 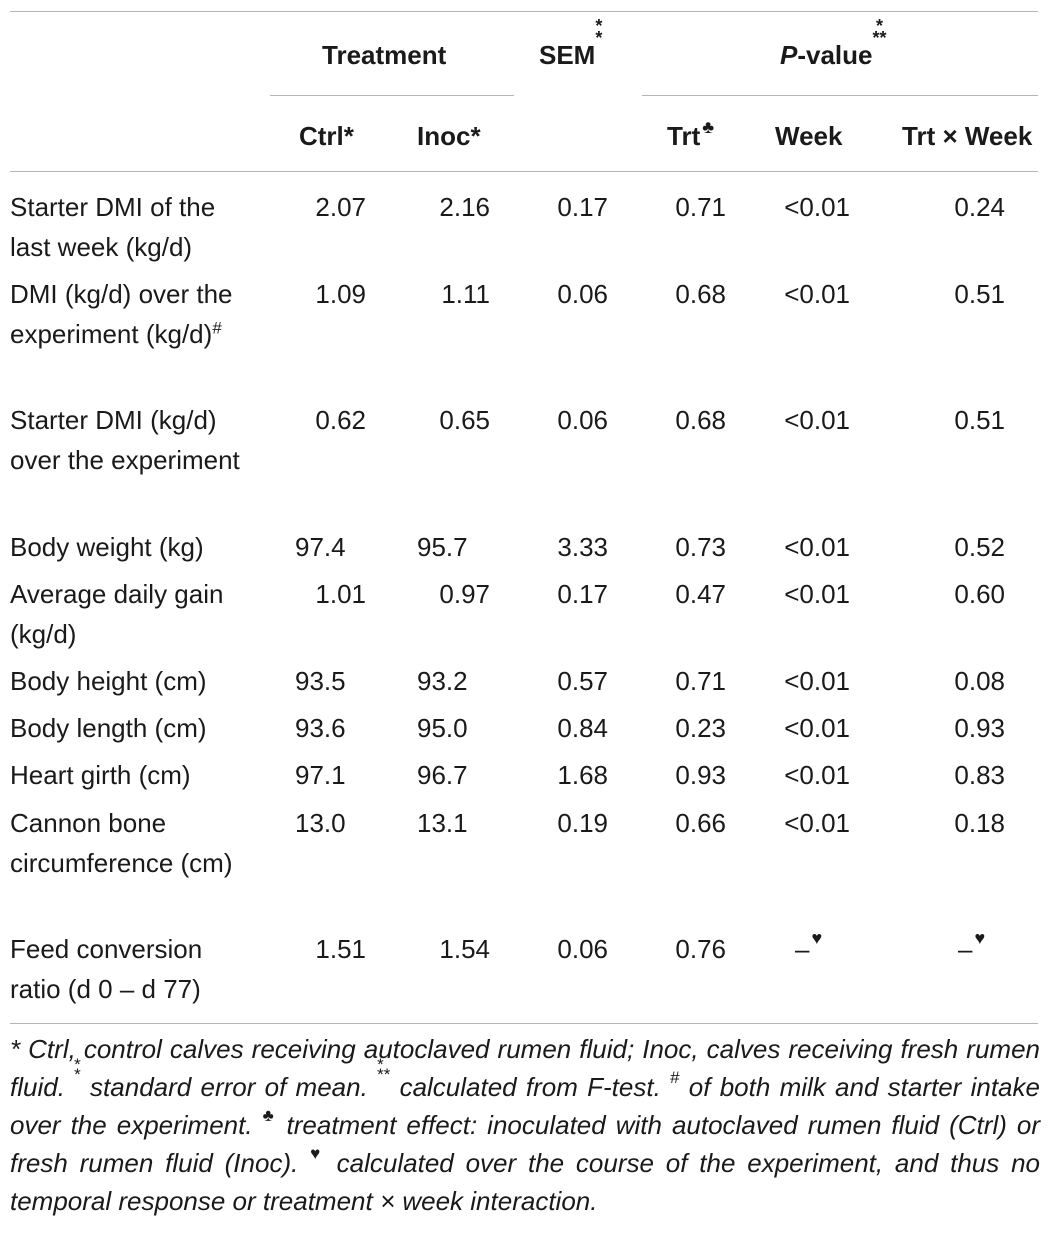 I want to click on cell-inoc: 0.65, so click(x=440, y=420).